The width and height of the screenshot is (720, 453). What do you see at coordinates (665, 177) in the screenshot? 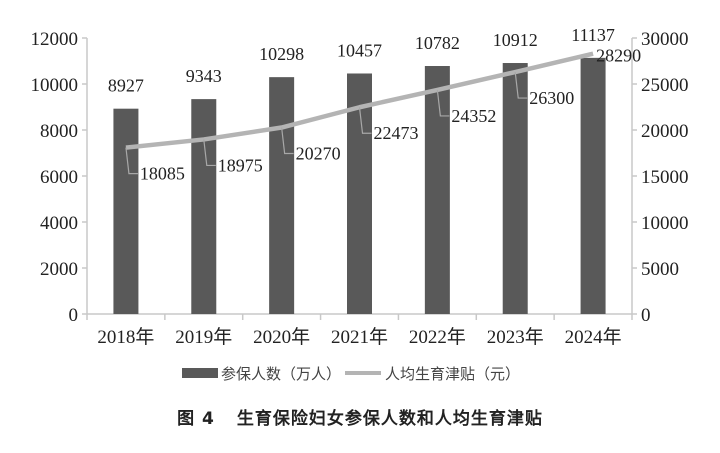
I see `right-axis-tick-label: 15000` at bounding box center [665, 177].